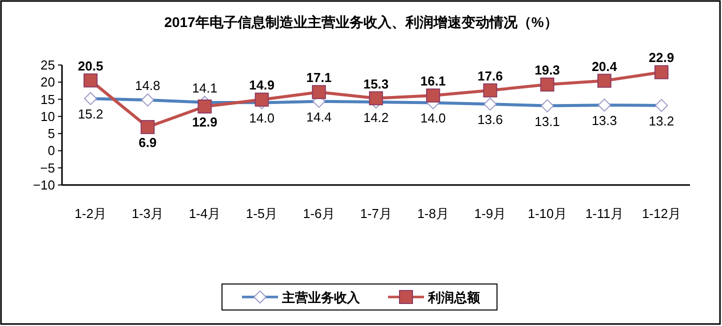 This screenshot has height=326, width=722. Describe the element at coordinates (147, 85) in the screenshot. I see `data-label: 14.8` at that location.